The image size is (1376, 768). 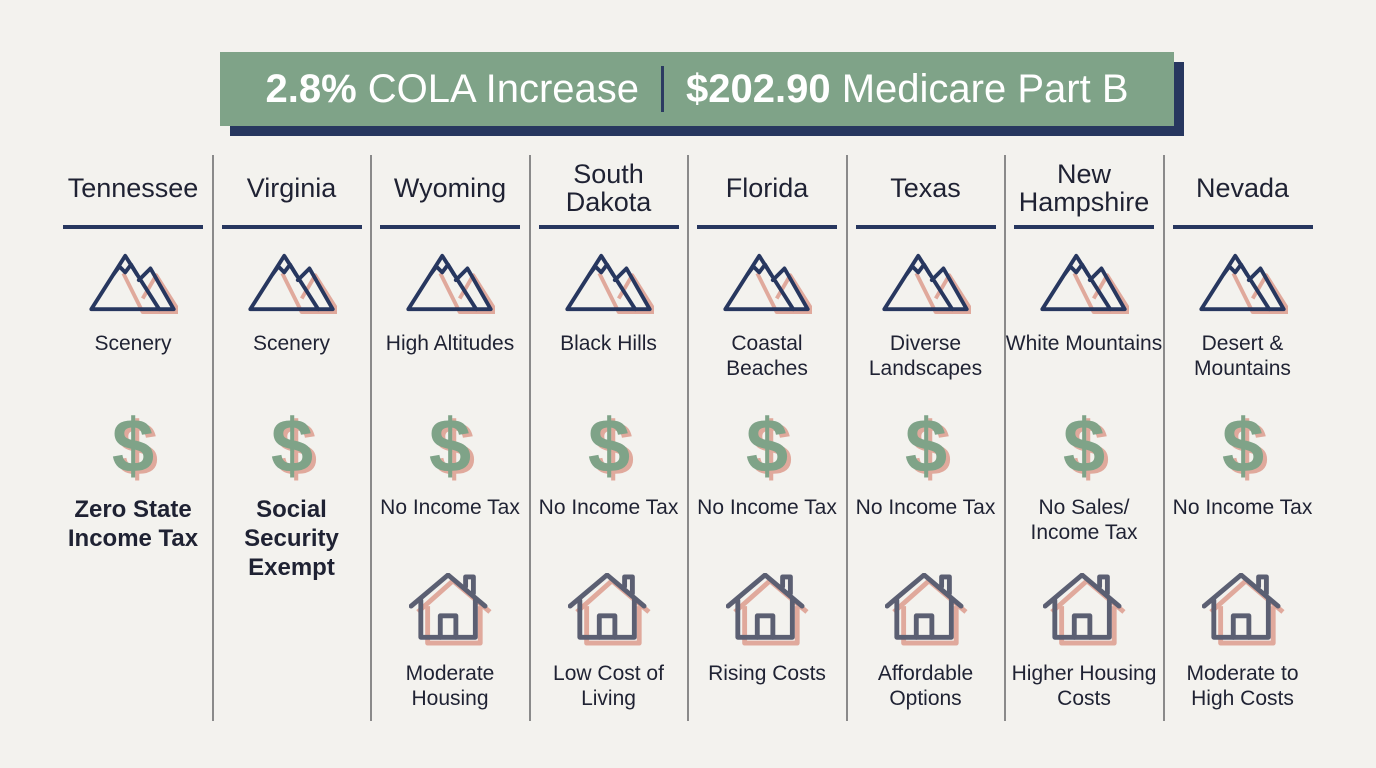 I want to click on housing-label: Affordable Options, so click(x=925, y=686).